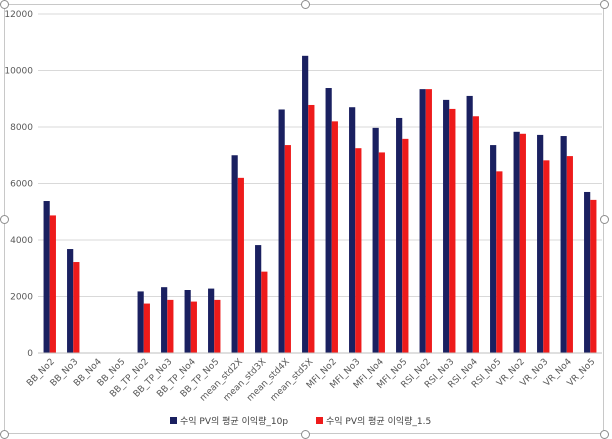  I want to click on bar-2-BB_TP_No3, so click(170, 326).